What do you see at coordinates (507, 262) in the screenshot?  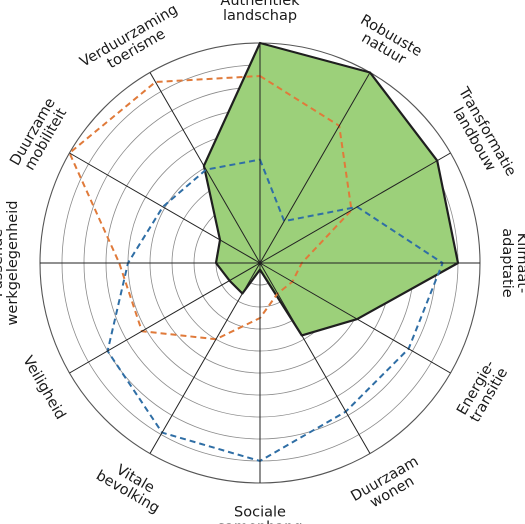 I see `axis-label-line: adaptatie` at bounding box center [507, 262].